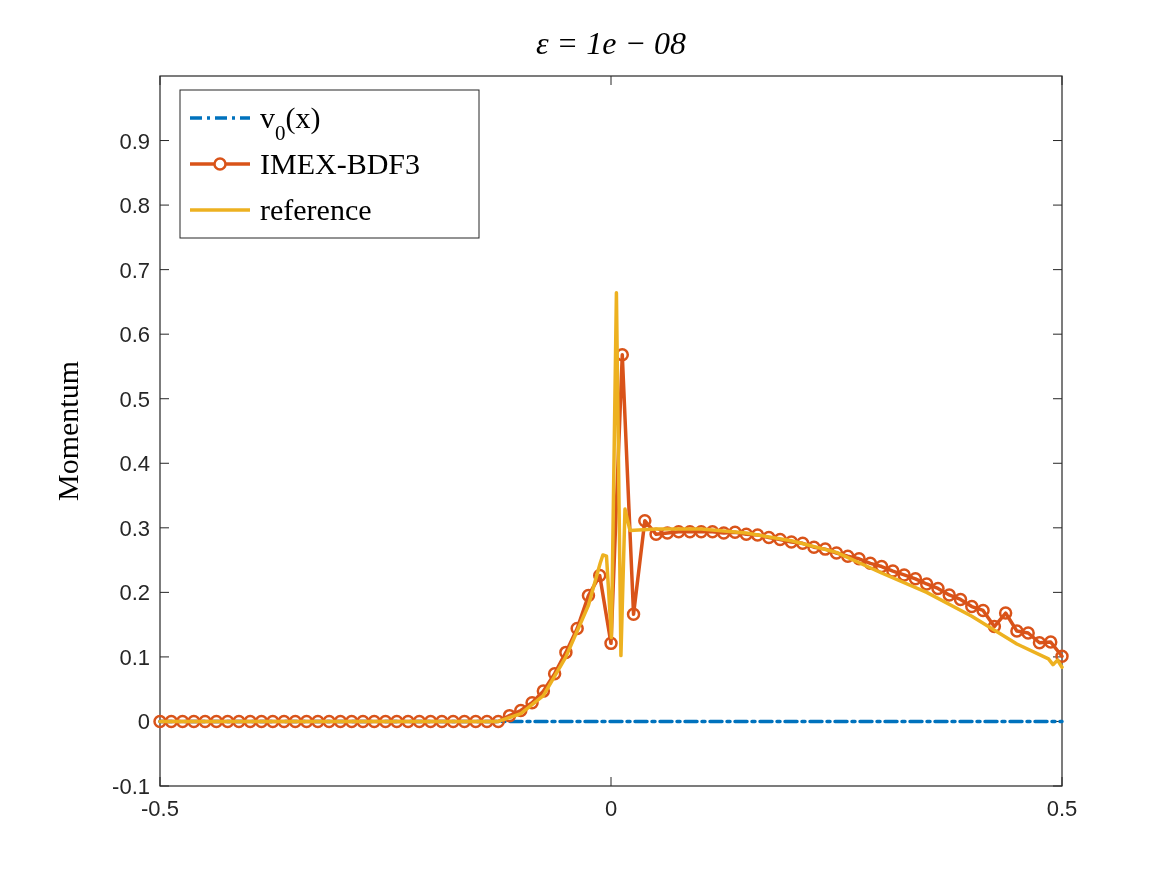 The width and height of the screenshot is (1167, 875). I want to click on y-tick-label: 0.4, so click(134, 464).